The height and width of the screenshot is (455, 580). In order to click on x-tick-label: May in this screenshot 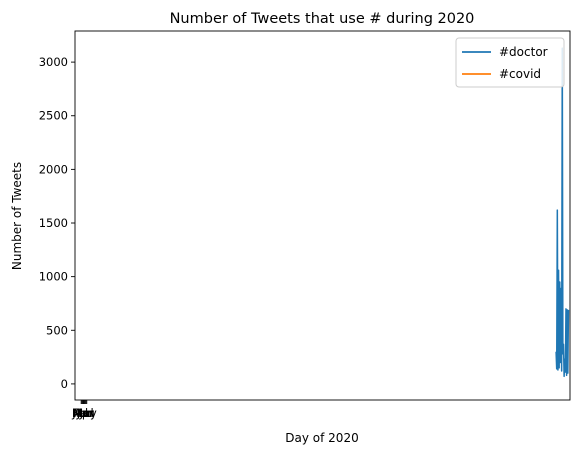, I will do `click(85, 413)`.